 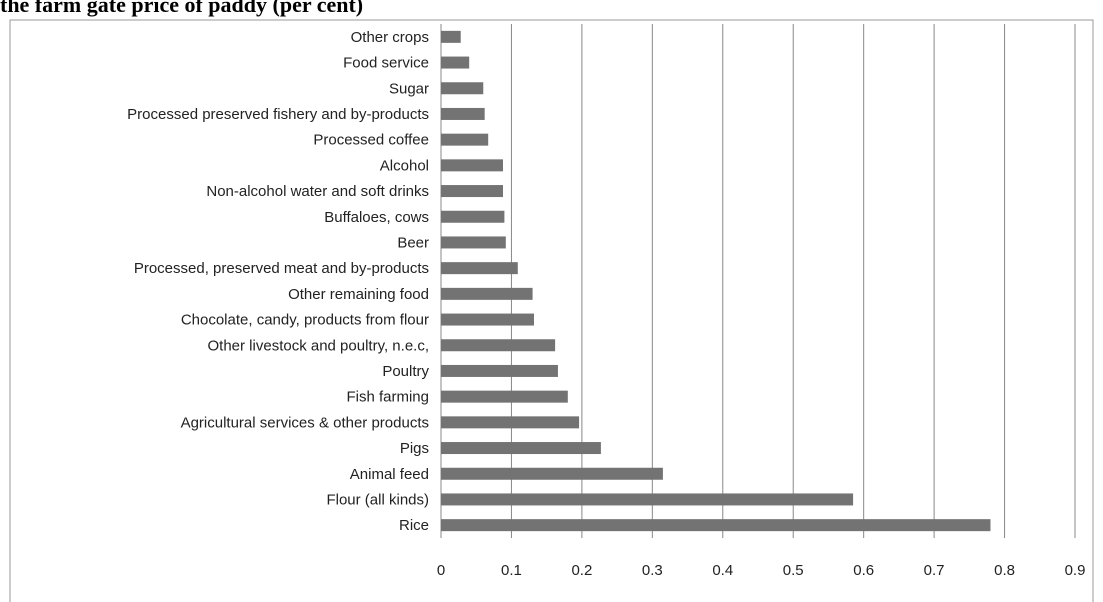 I want to click on y-tick-label: Processed coffee, so click(x=371, y=140).